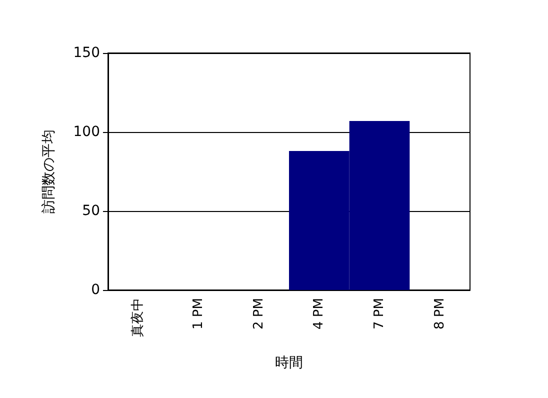  I want to click on x-tick-label: 7 PM, so click(379, 314).